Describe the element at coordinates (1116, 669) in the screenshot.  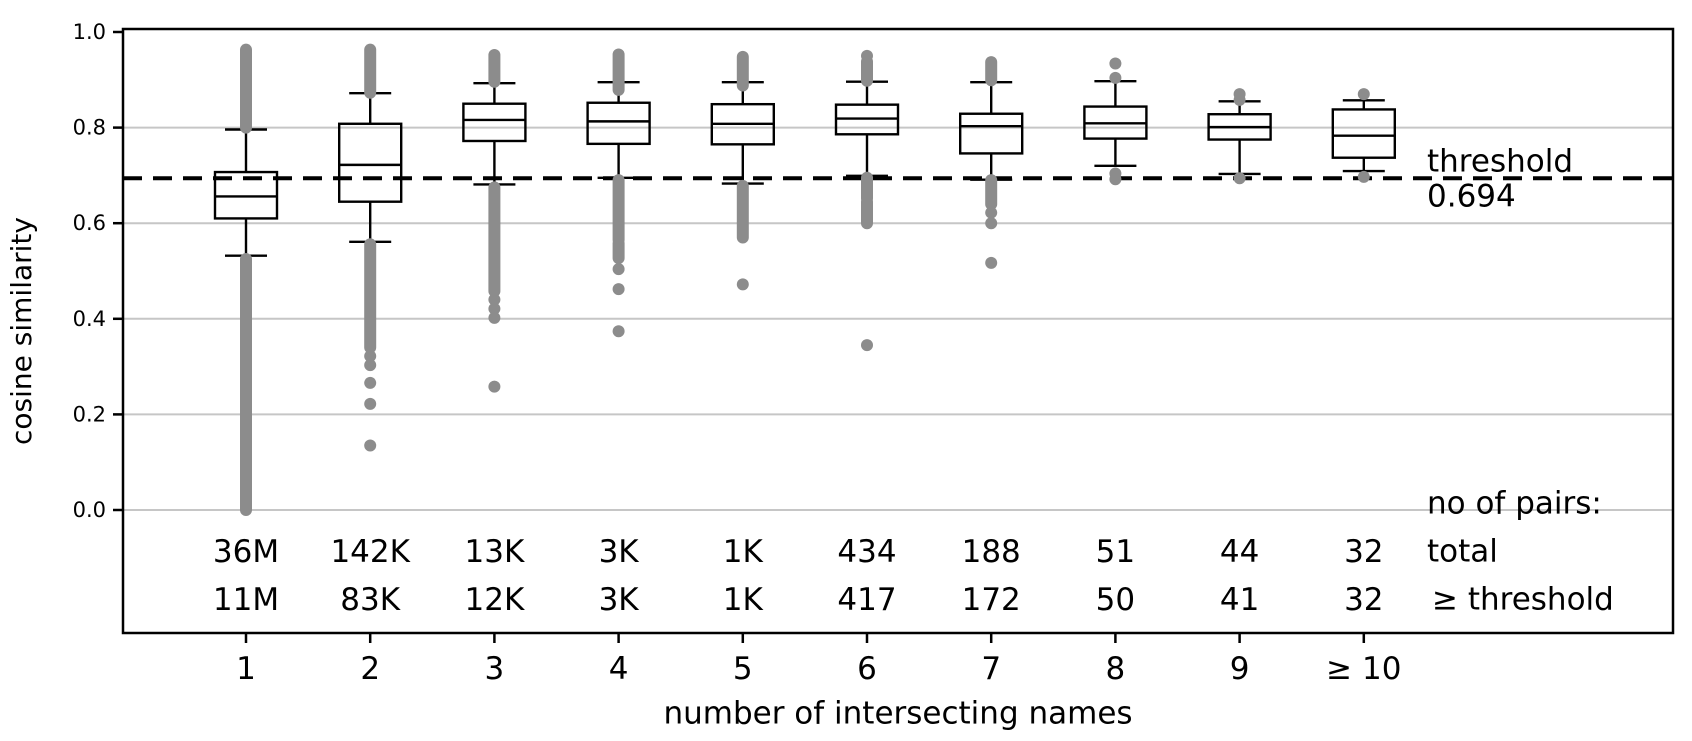
I see `x-tick-label: 8` at that location.